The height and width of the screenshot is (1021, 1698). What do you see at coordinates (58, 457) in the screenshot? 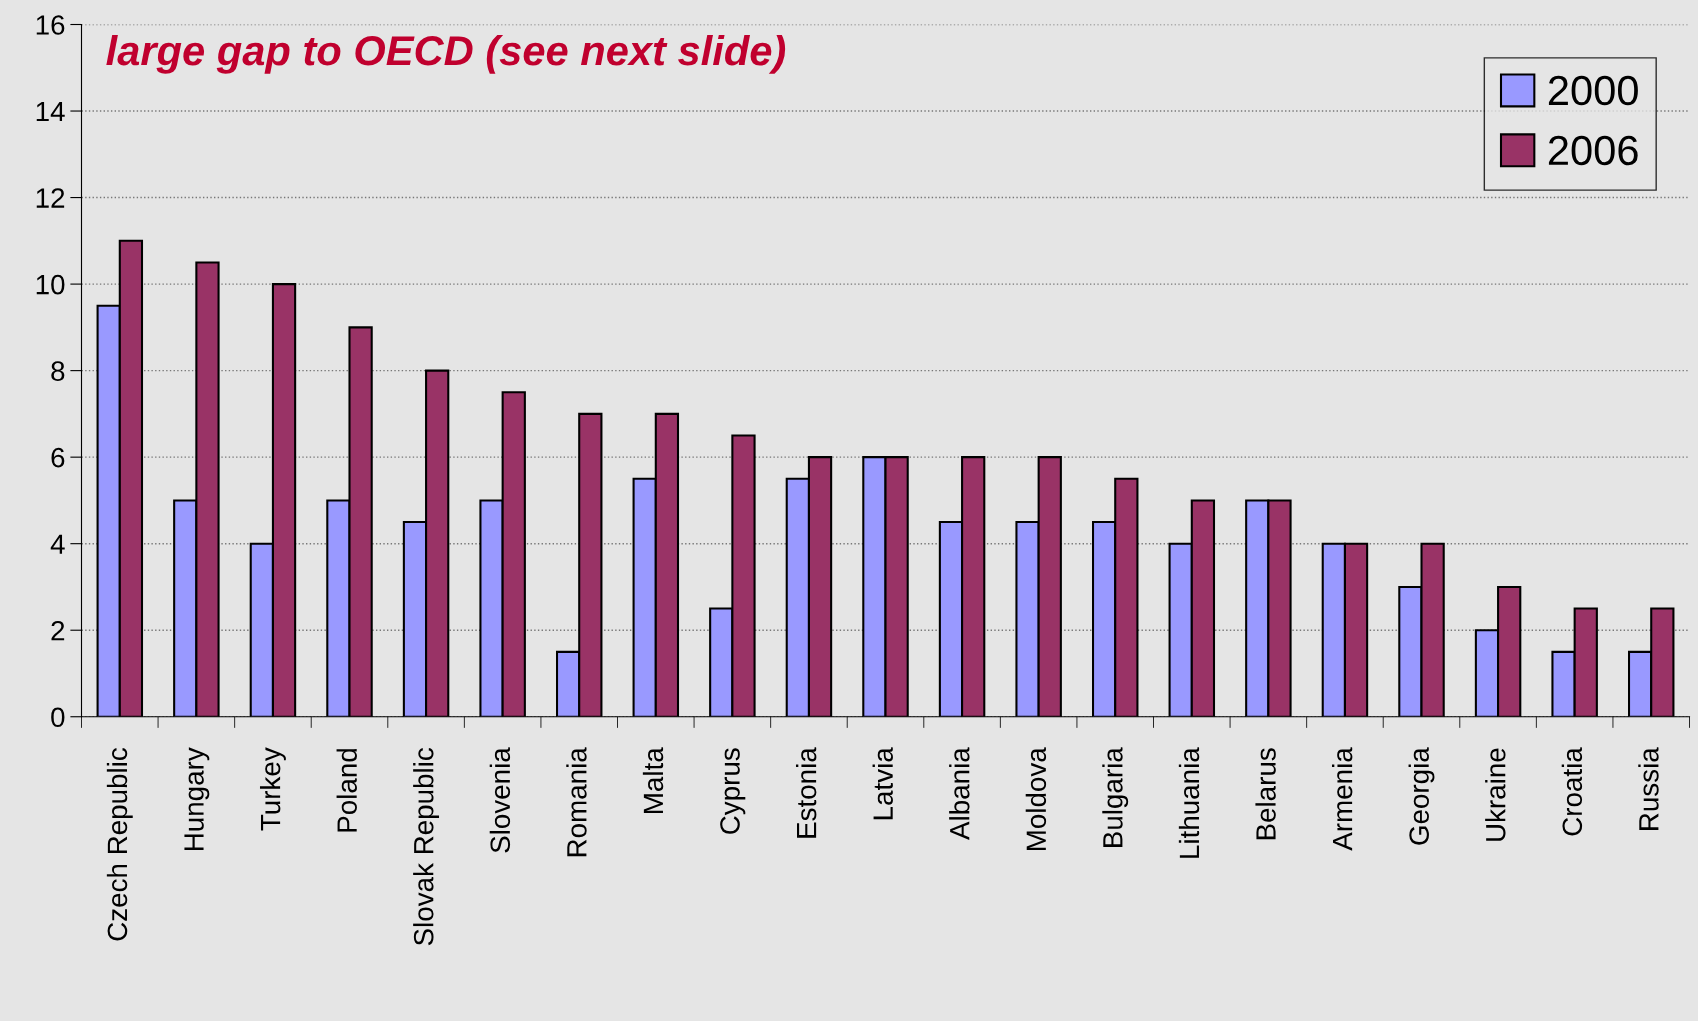
I see `y-tick-label: 6` at bounding box center [58, 457].